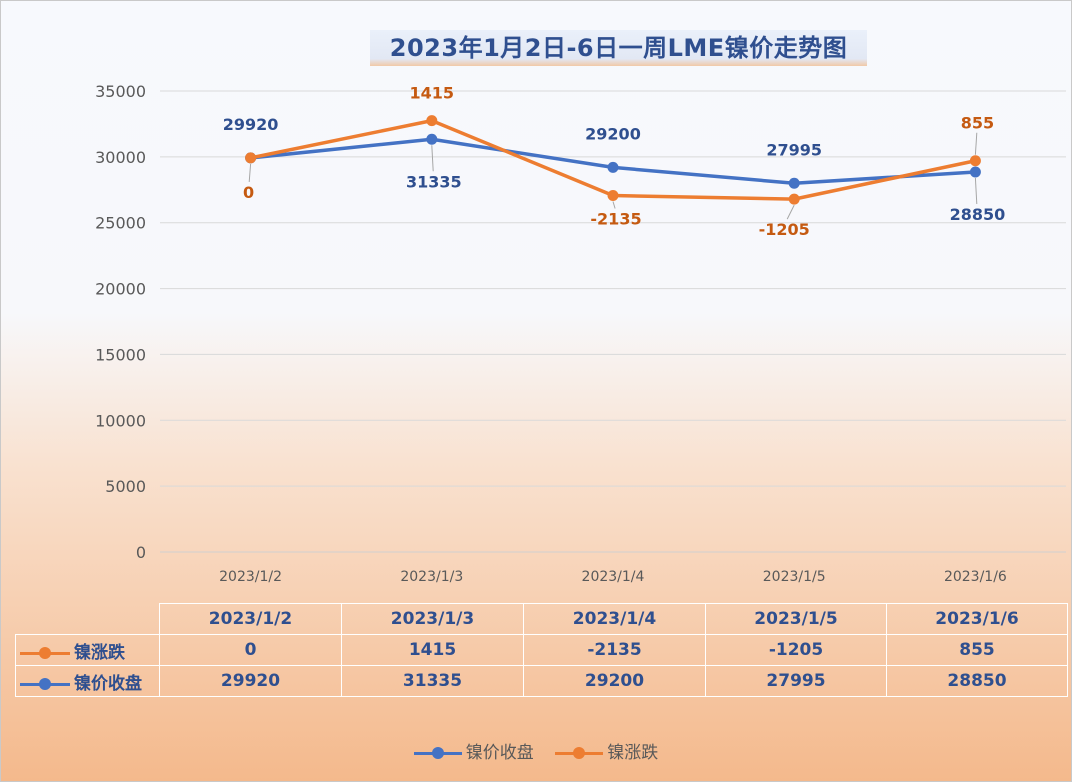 The width and height of the screenshot is (1072, 782). Describe the element at coordinates (251, 124) in the screenshot. I see `data-label: 29920` at that location.